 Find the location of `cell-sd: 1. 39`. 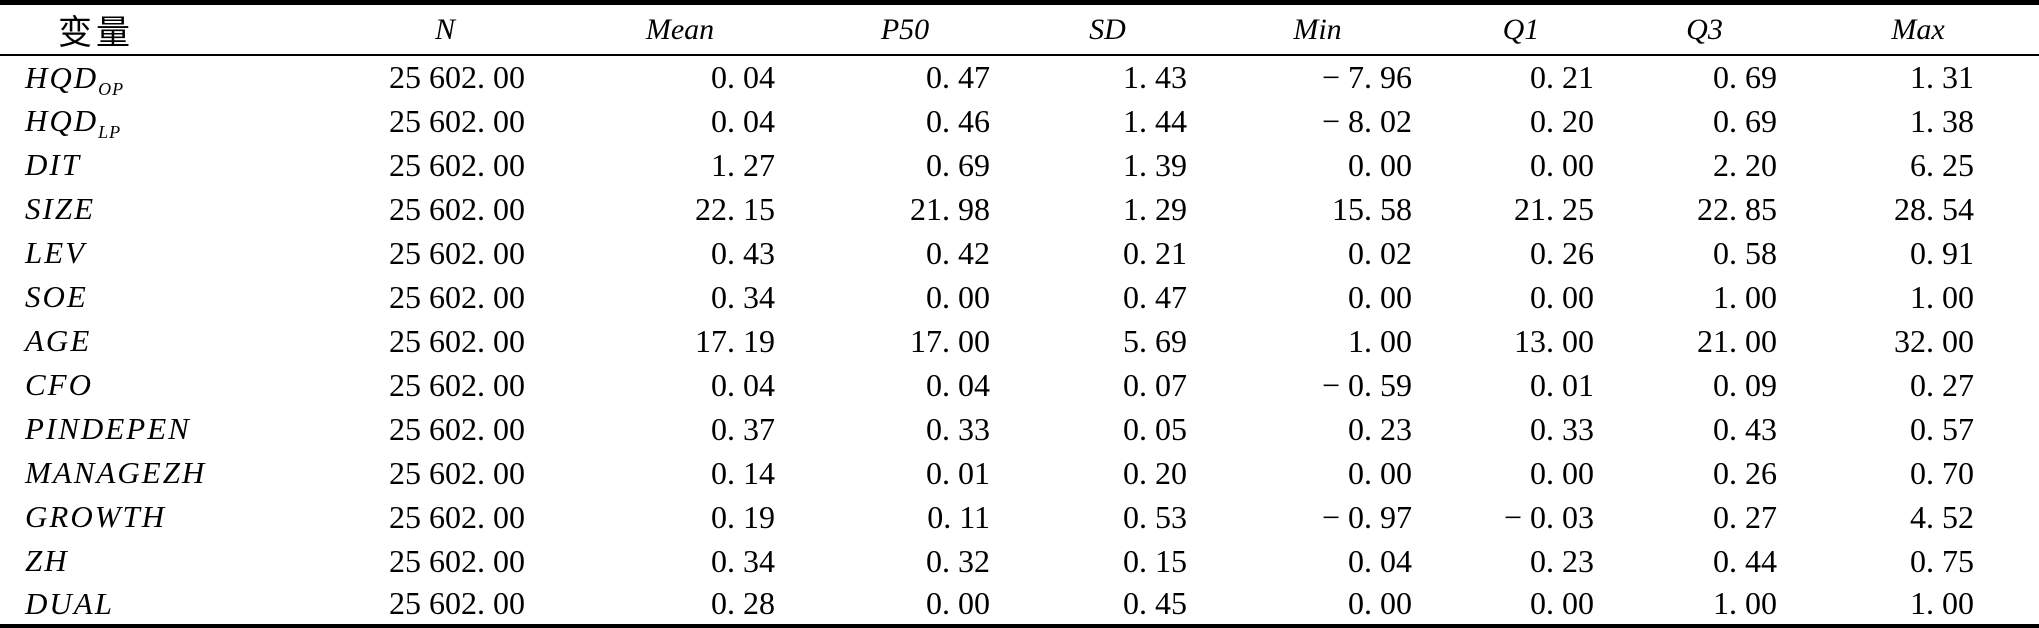

cell-sd: 1. 39 is located at coordinates (1155, 164).